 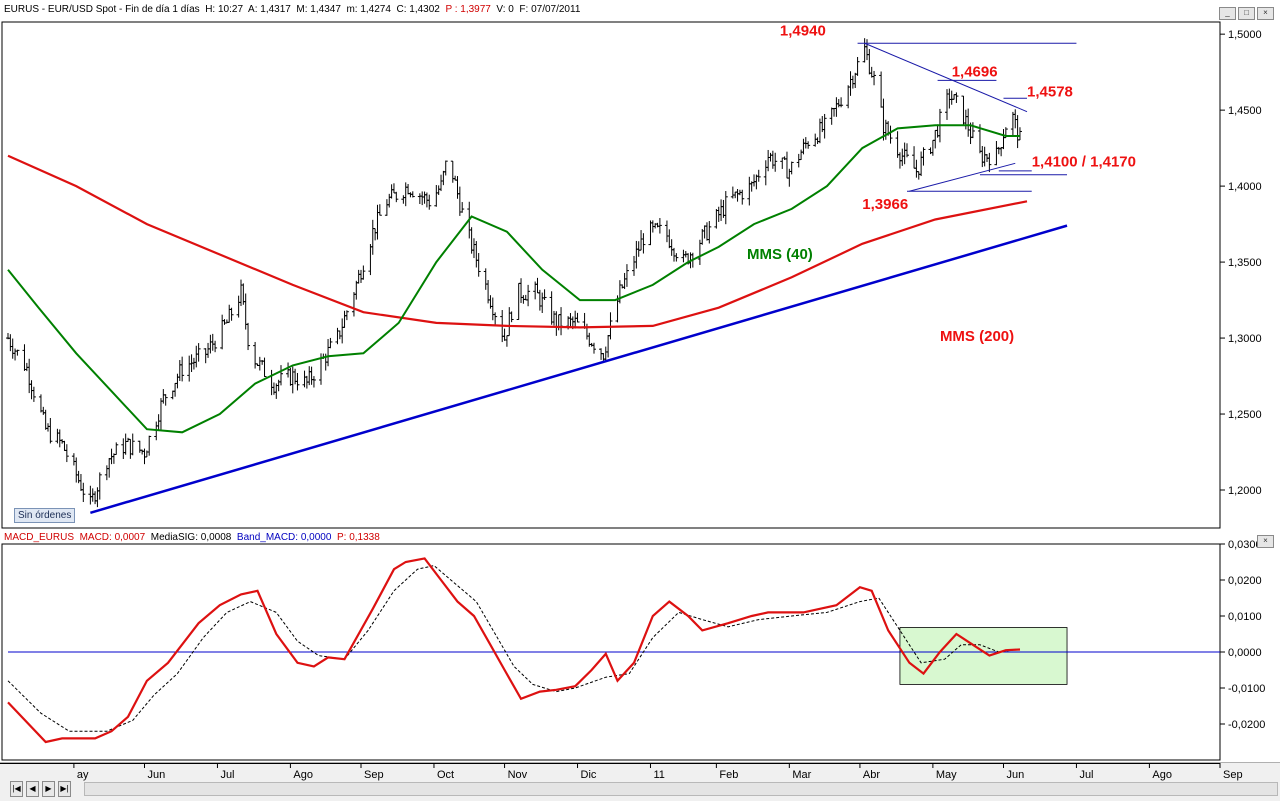 I want to click on instrument-title: EUR/USD Spot - Fin de día 1 días, so click(x=123, y=9).